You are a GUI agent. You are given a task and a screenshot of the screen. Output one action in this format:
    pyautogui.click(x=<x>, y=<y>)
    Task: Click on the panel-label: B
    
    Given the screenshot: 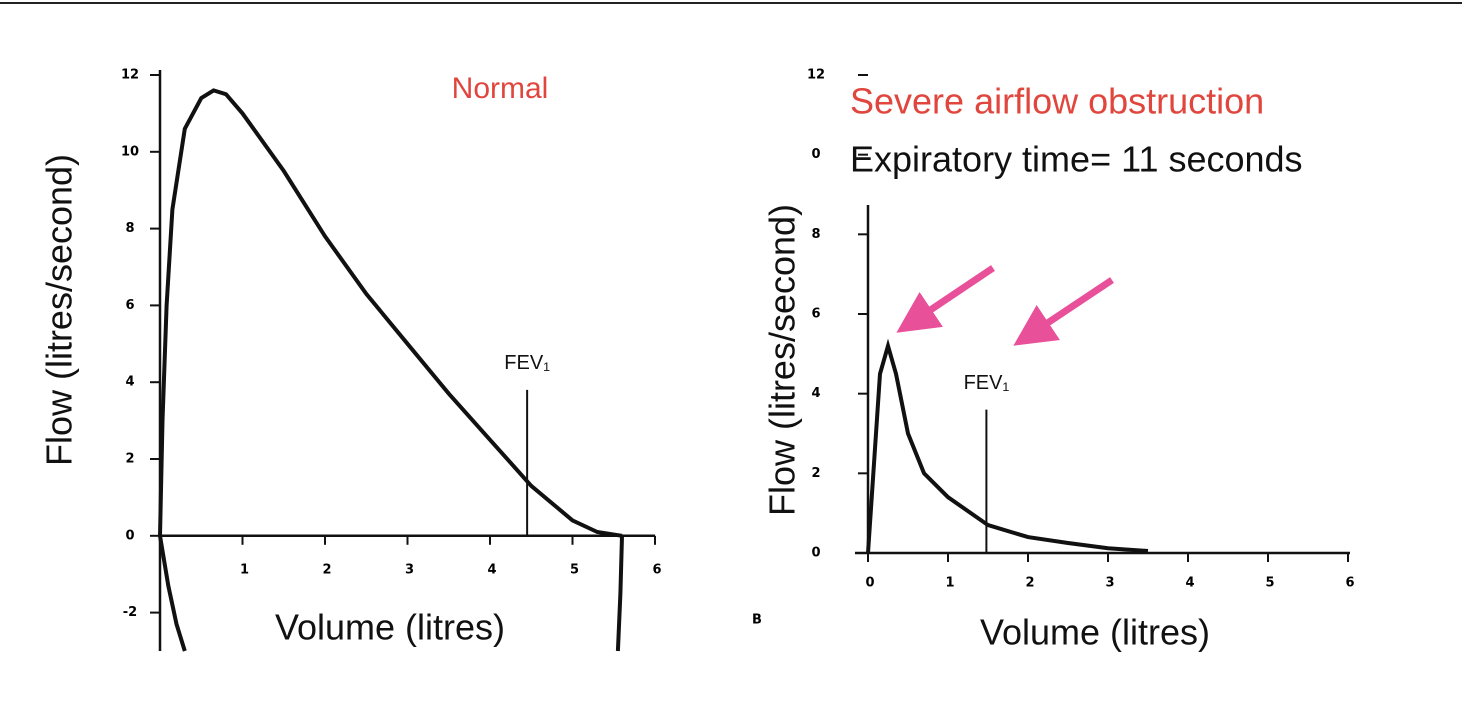 What is the action you would take?
    pyautogui.click(x=757, y=620)
    